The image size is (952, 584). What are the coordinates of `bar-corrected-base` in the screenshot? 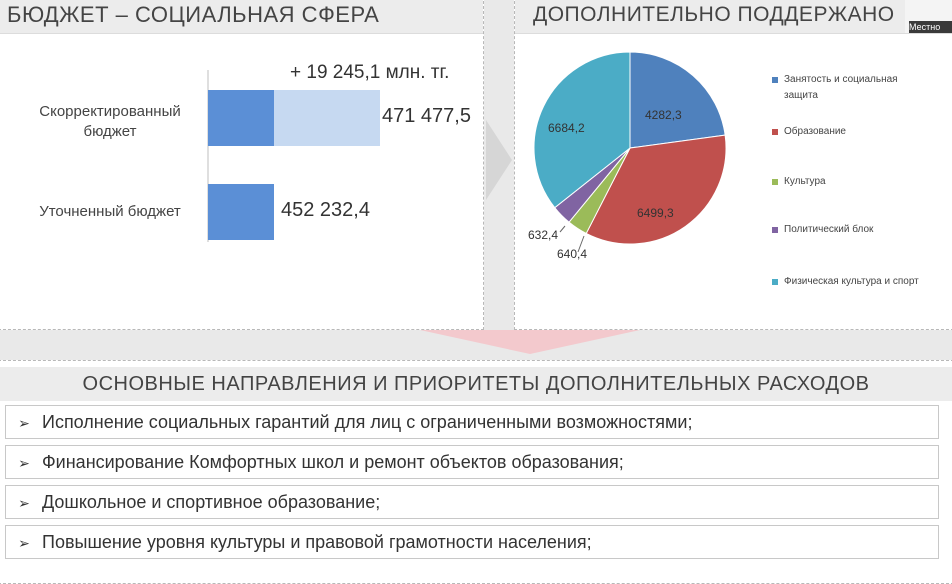 It's located at (241, 118).